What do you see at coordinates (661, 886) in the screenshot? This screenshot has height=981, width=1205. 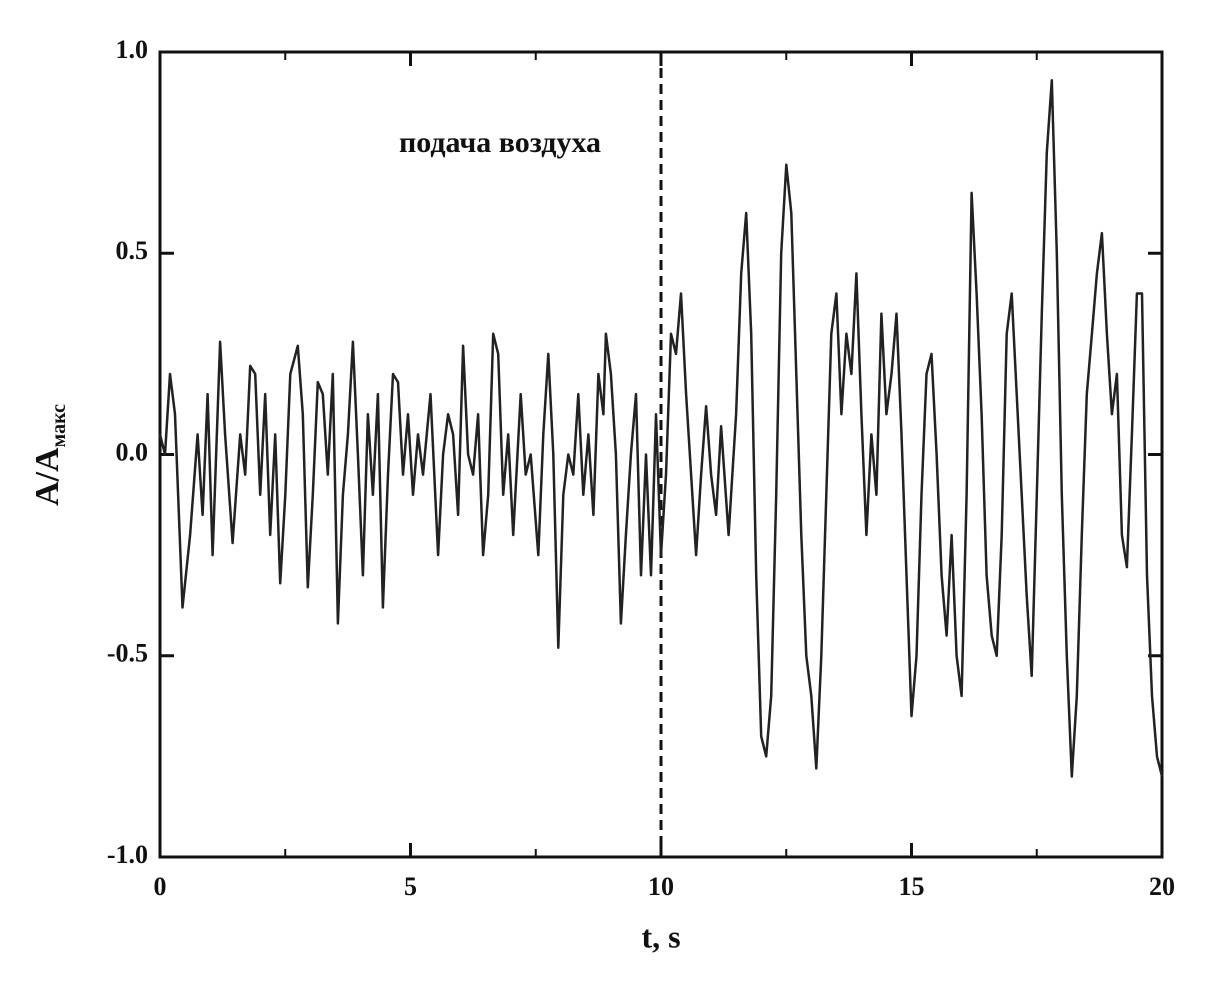 I see `x-tick-label: 10` at bounding box center [661, 886].